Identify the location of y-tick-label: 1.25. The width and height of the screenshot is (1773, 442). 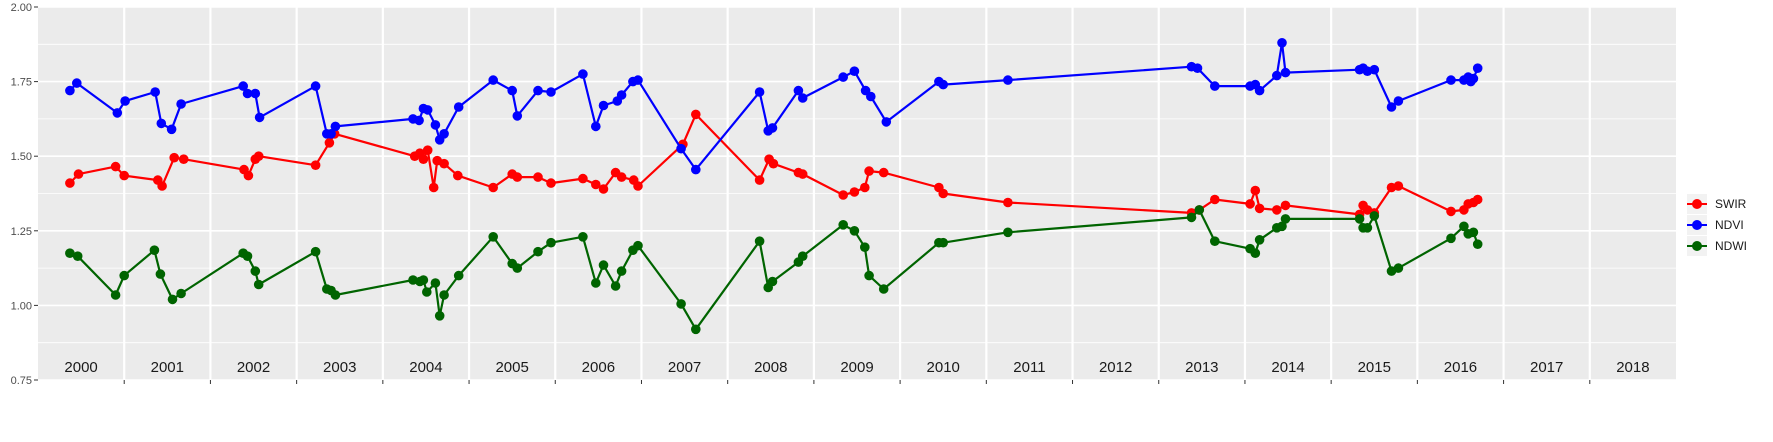
(21, 232).